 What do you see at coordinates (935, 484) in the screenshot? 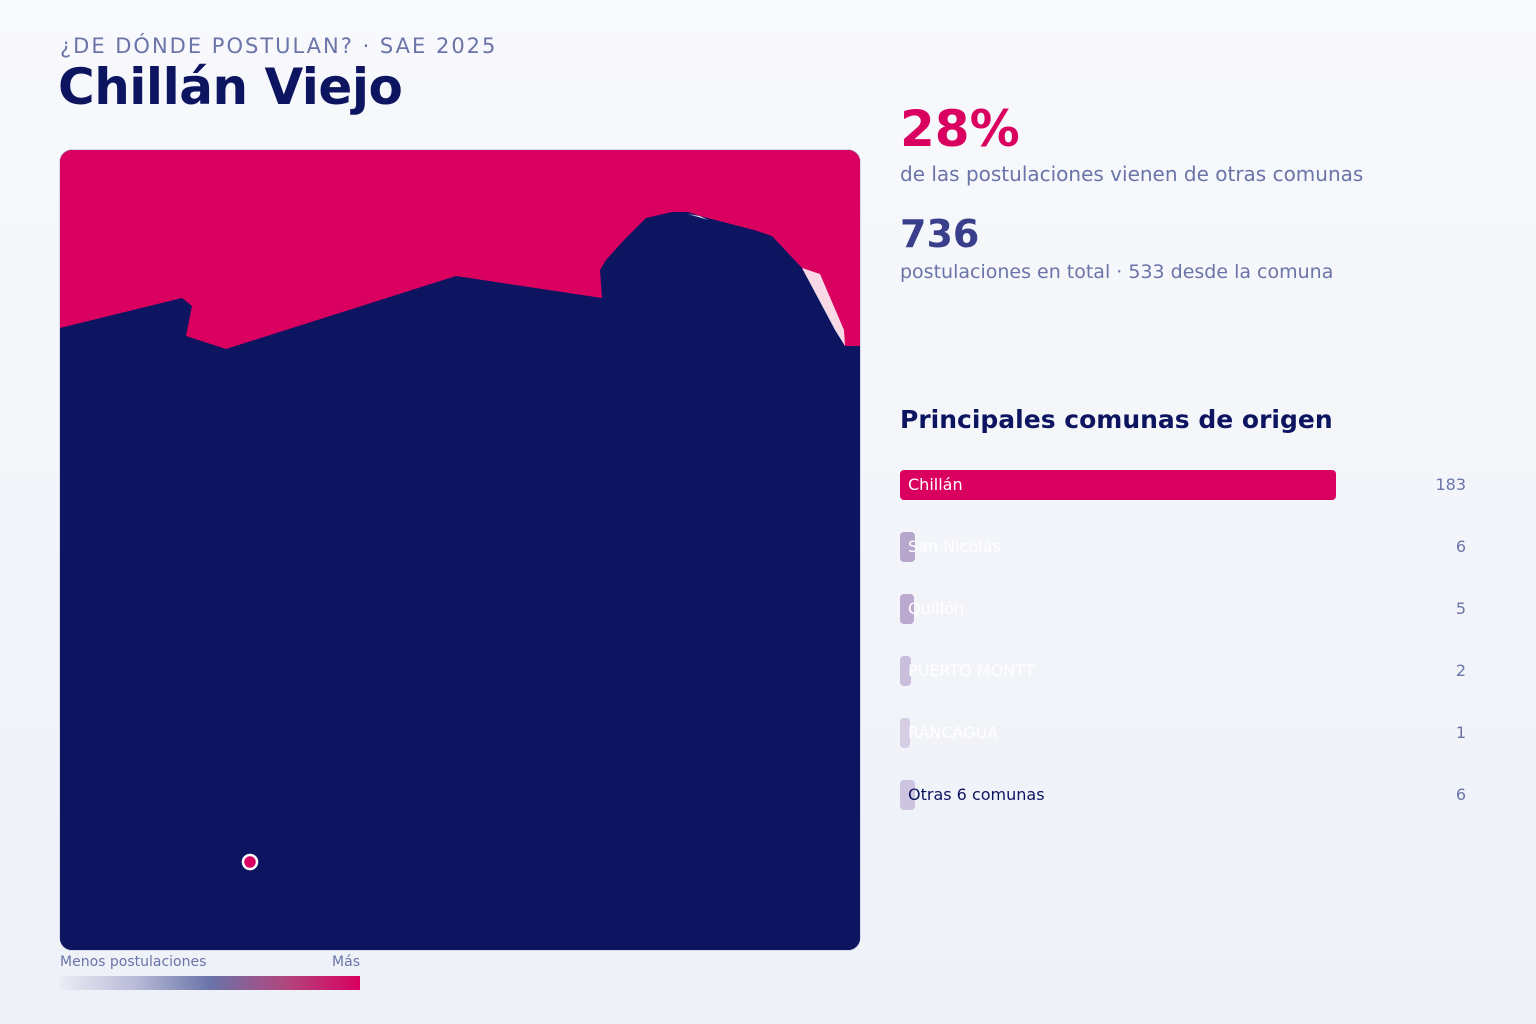
I see `origin-name: Chillán` at bounding box center [935, 484].